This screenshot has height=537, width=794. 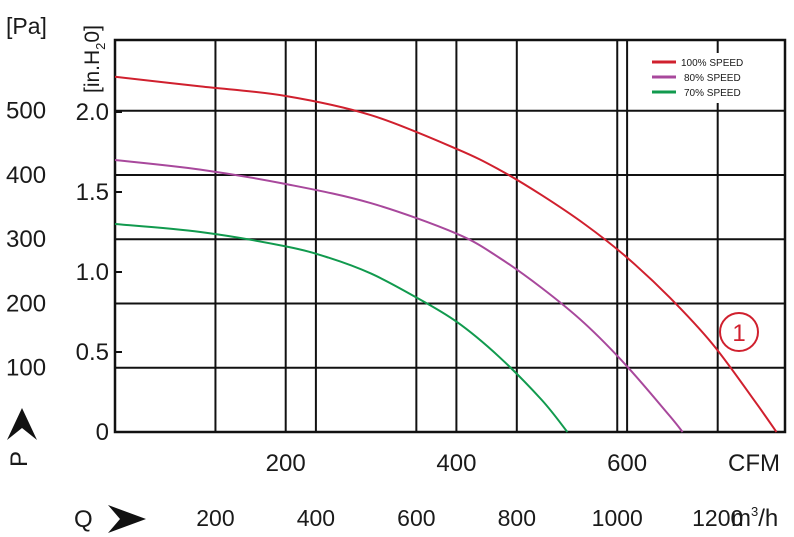 What do you see at coordinates (26, 368) in the screenshot?
I see `tick-label-pa: 100` at bounding box center [26, 368].